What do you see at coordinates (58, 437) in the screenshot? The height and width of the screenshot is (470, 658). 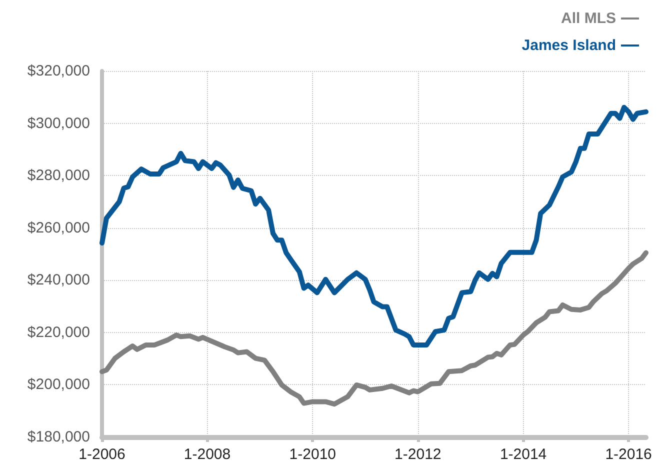 I see `y-tick-label: $180,000` at bounding box center [58, 437].